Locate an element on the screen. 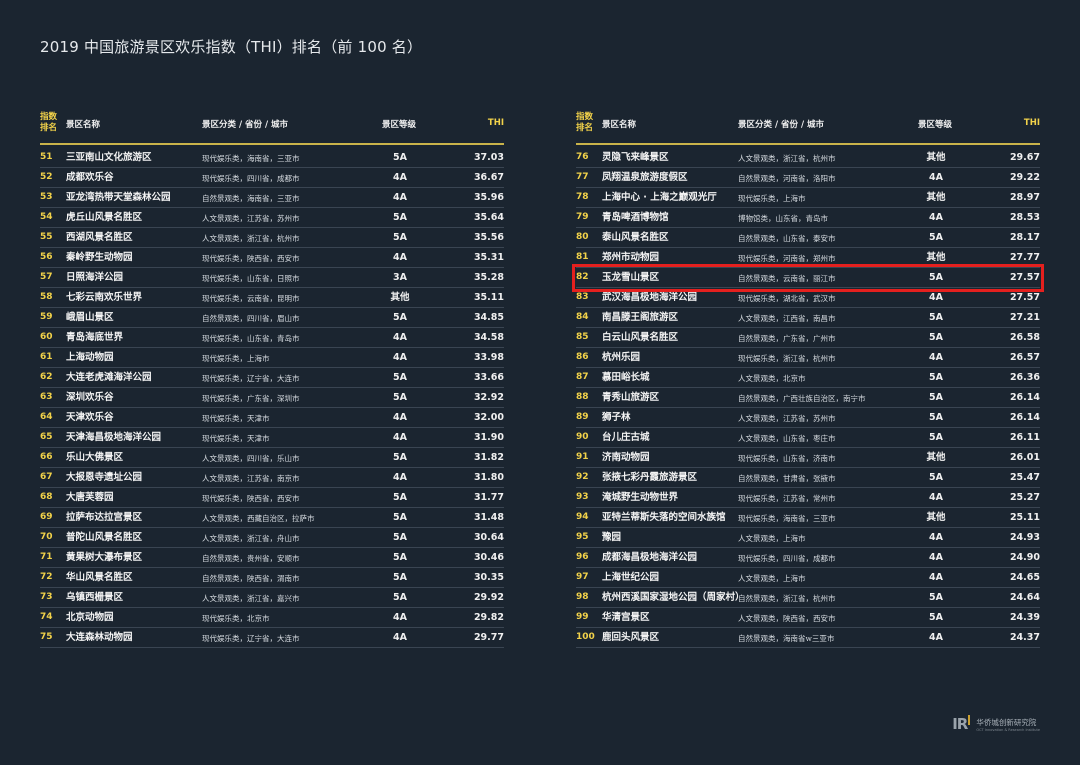 The width and height of the screenshot is (1080, 765). table-row: 84 南昌滕王阁旅游区 人文景观类，江西省，南昌市 5A 27.21 is located at coordinates (808, 318).